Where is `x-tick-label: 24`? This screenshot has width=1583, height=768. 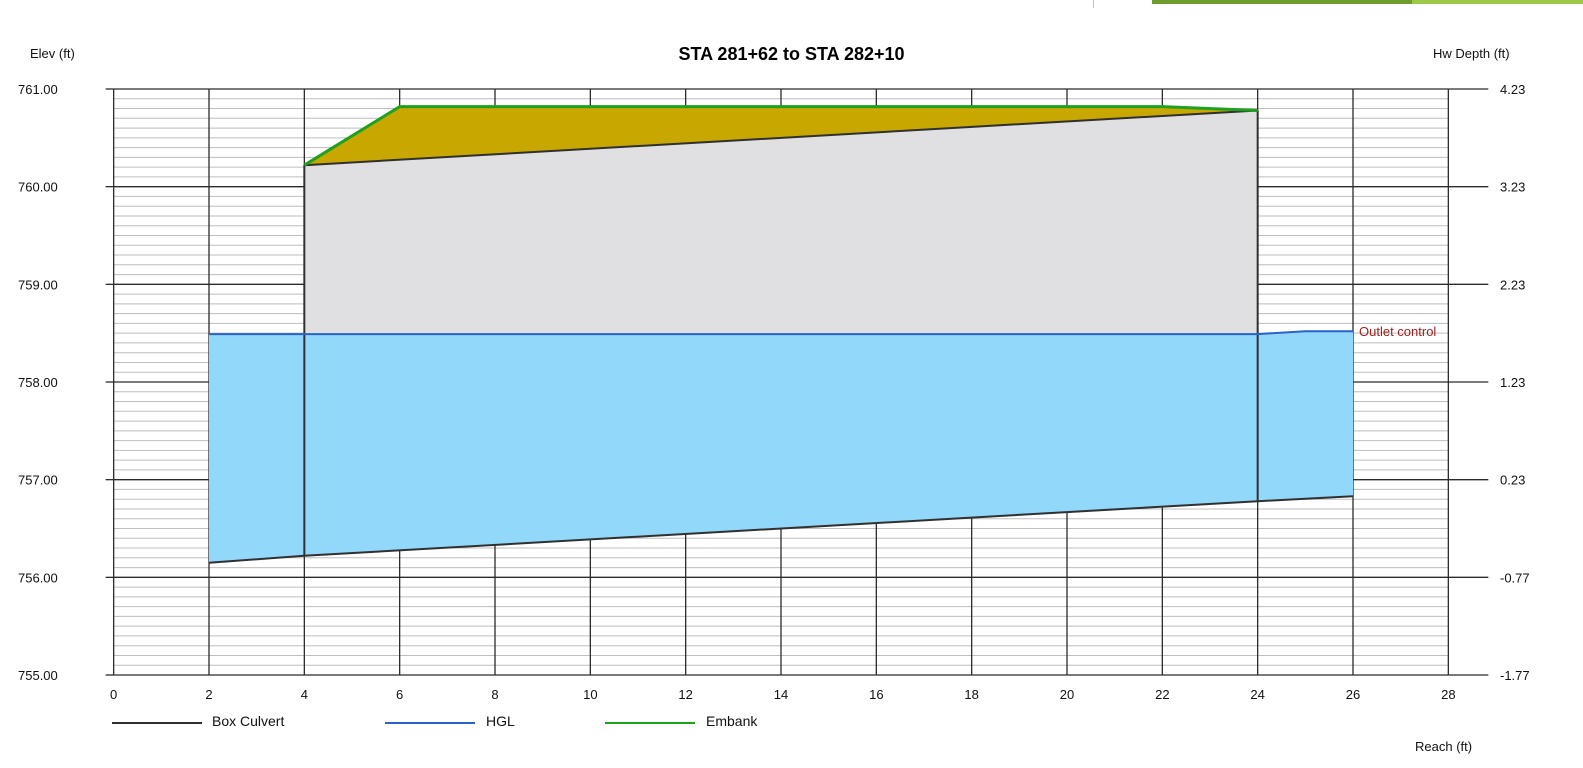 x-tick-label: 24 is located at coordinates (1257, 694).